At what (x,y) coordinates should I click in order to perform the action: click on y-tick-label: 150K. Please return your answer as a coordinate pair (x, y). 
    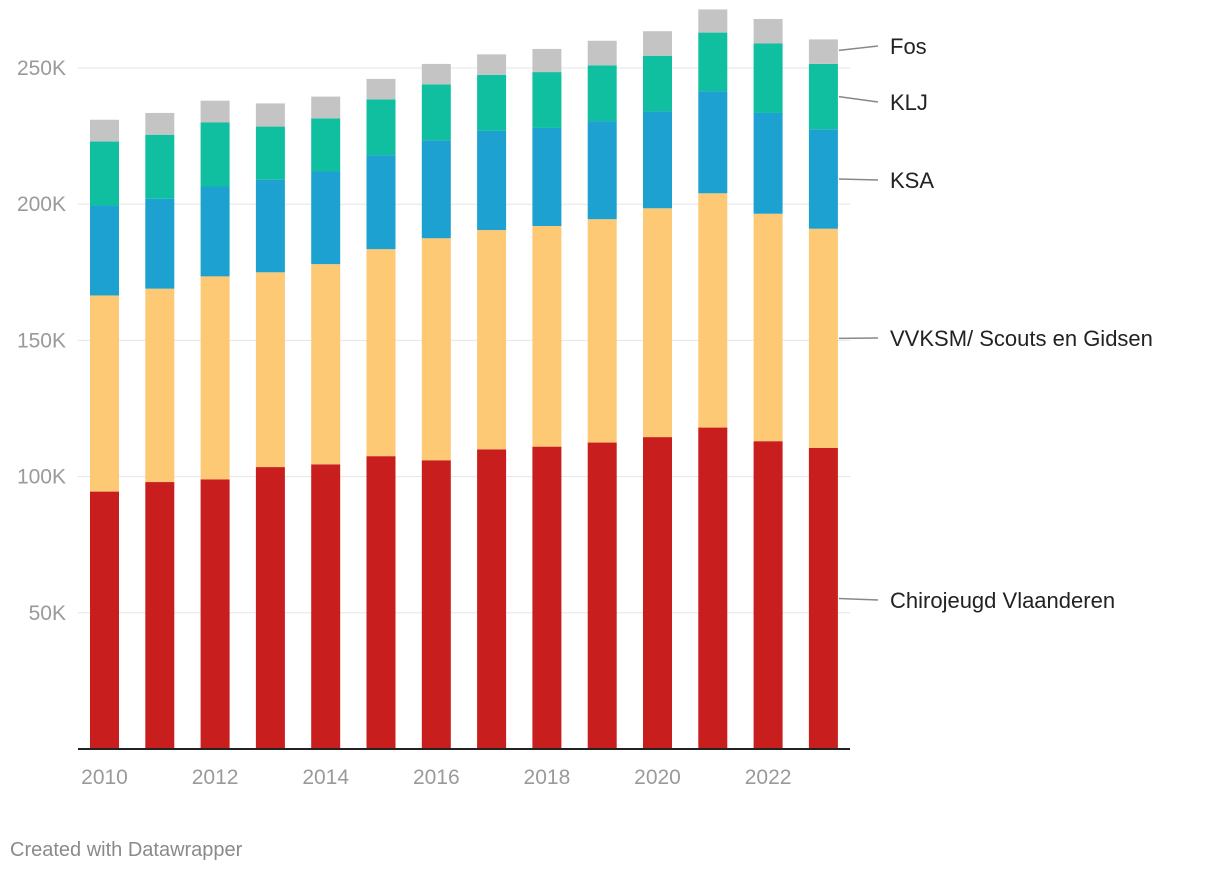
    Looking at the image, I should click on (41, 340).